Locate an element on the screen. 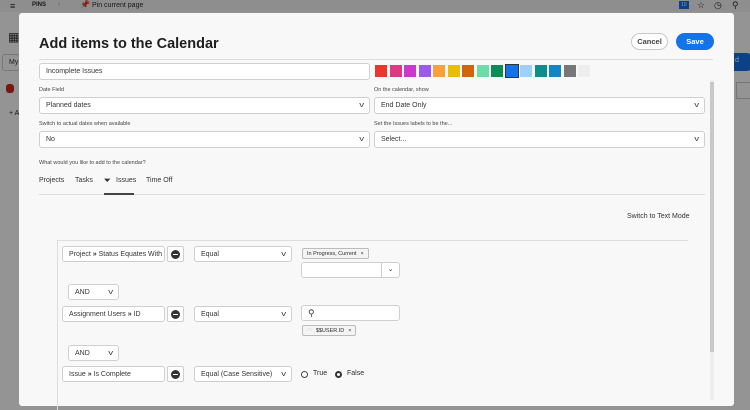 The width and height of the screenshot is (750, 410). operator-select-3: Equal (Case Sensitive) v is located at coordinates (243, 374).